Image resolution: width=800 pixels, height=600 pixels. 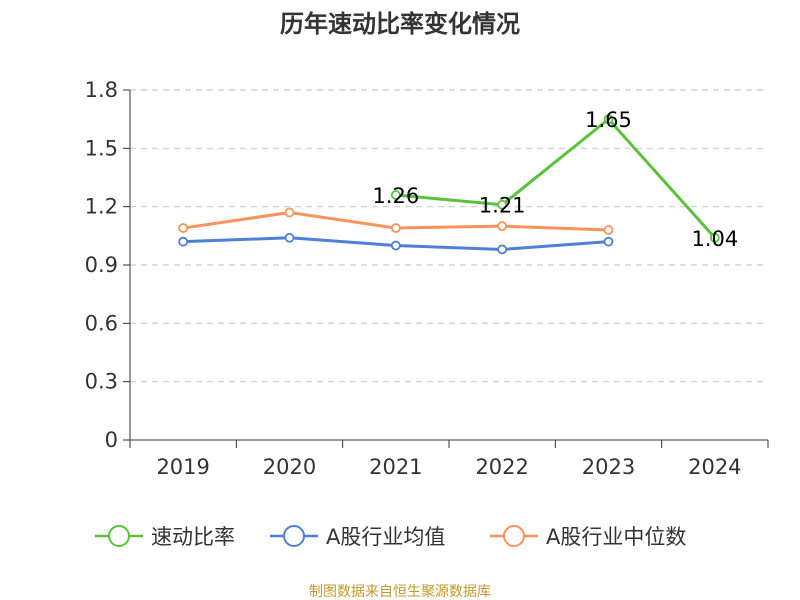 I want to click on y-tick-label: 1.8, so click(x=101, y=90).